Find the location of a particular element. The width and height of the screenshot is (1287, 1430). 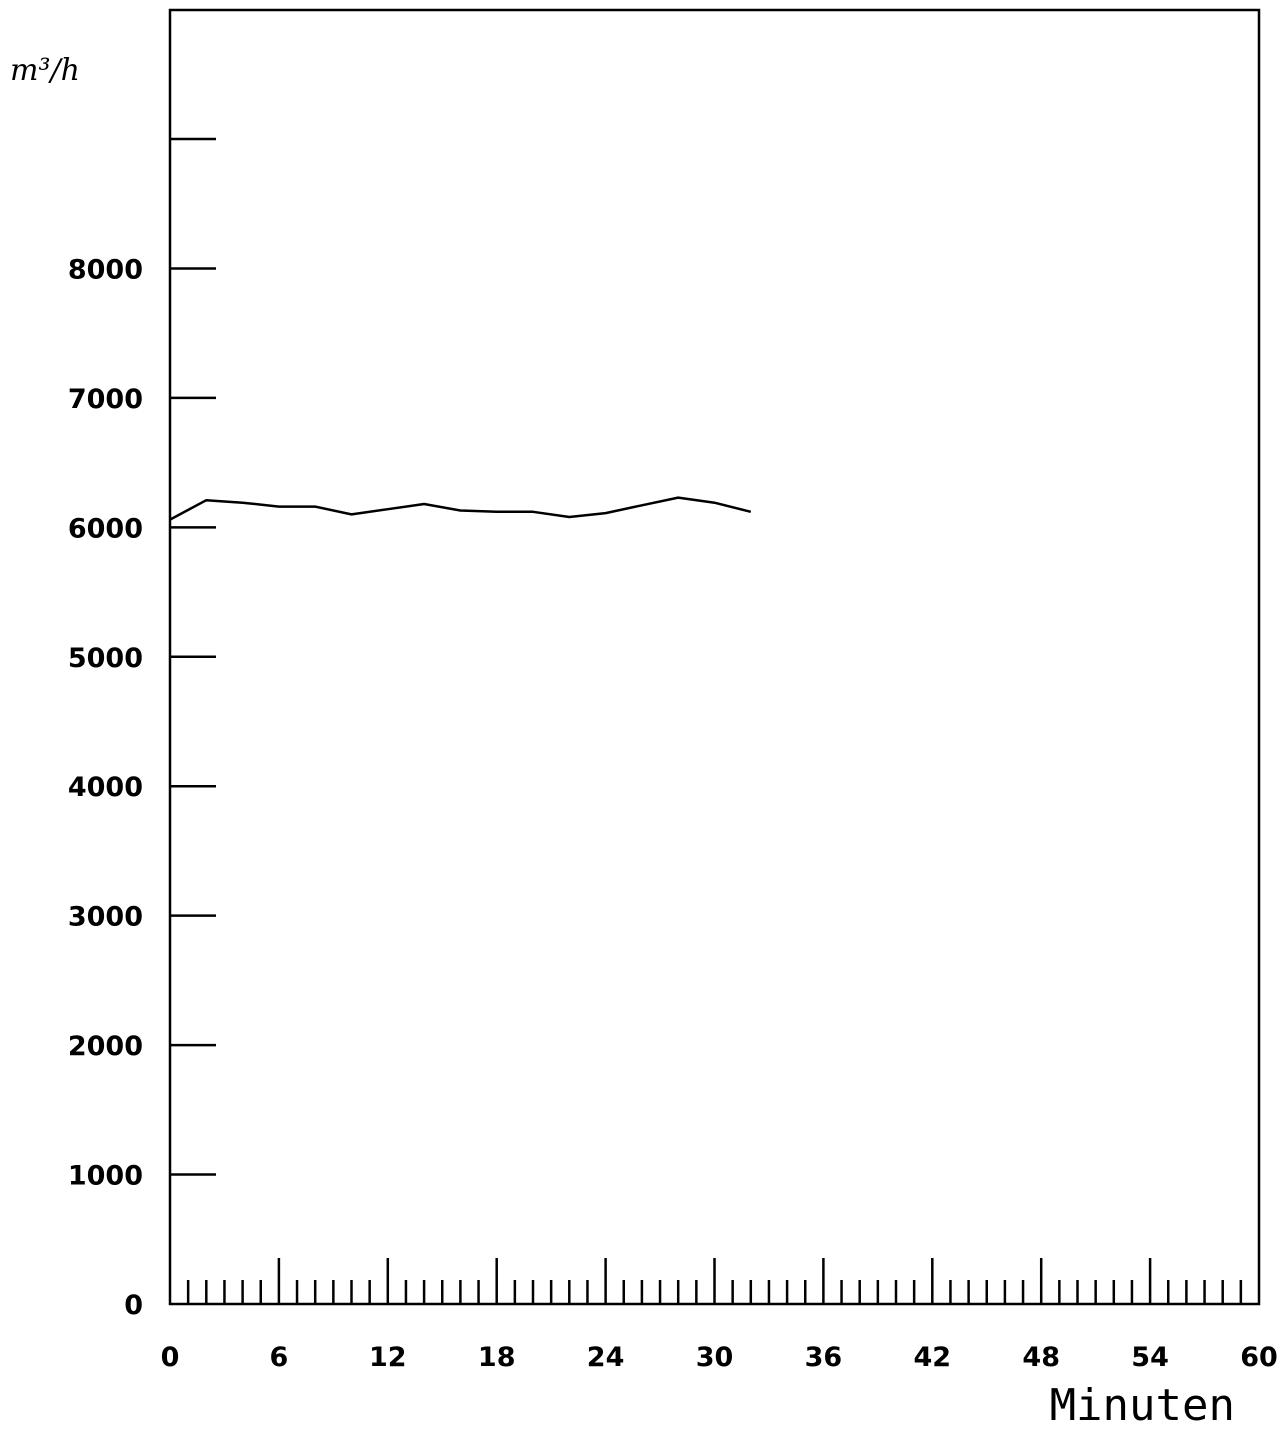

x-tick-label-60: 60 is located at coordinates (1259, 1357).